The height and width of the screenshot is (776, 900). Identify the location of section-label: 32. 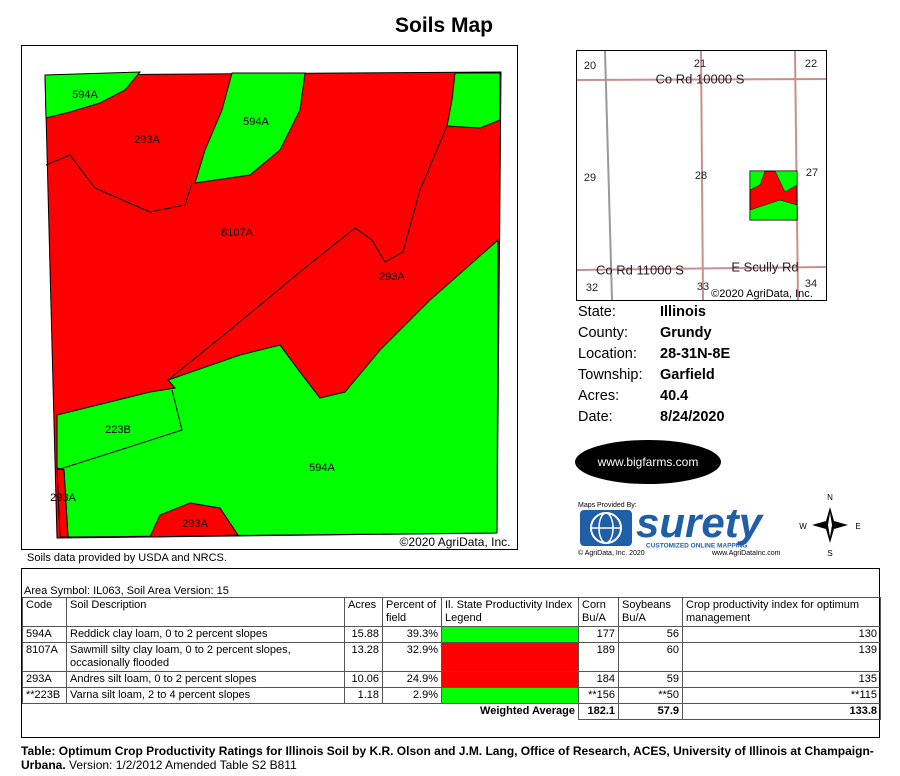
(592, 288).